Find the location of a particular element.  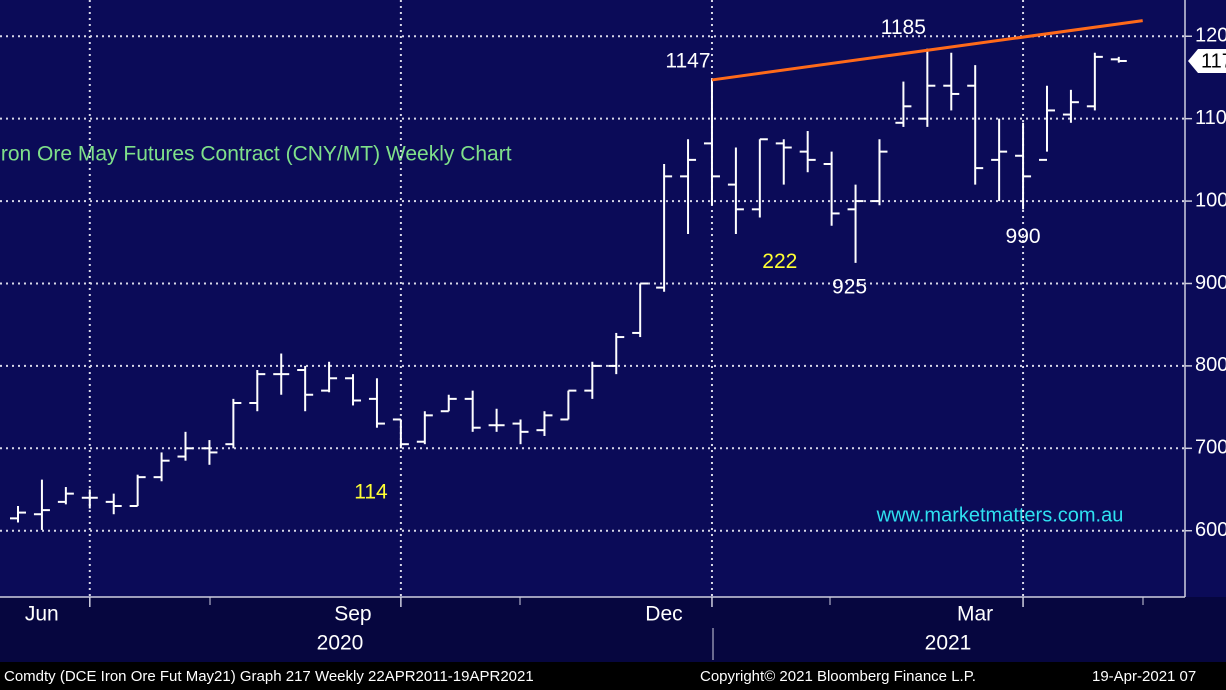

last-price-label: 1170 is located at coordinates (1213, 61).